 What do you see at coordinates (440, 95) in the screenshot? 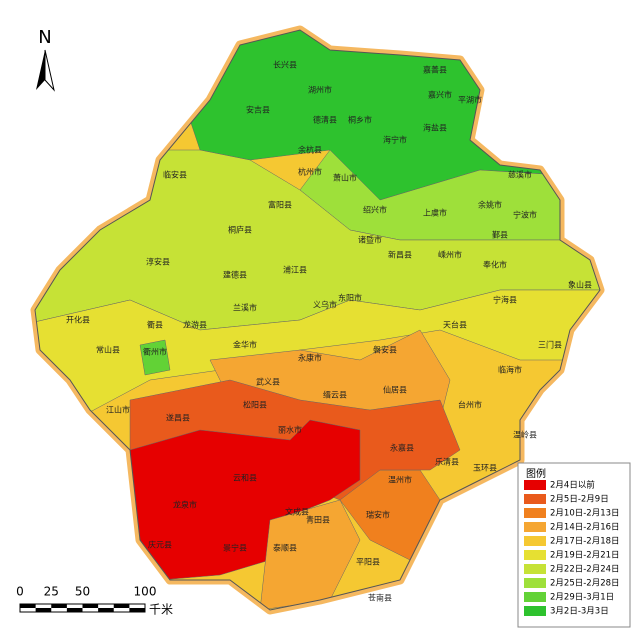
I see `place-label: 嘉兴市` at bounding box center [440, 95].